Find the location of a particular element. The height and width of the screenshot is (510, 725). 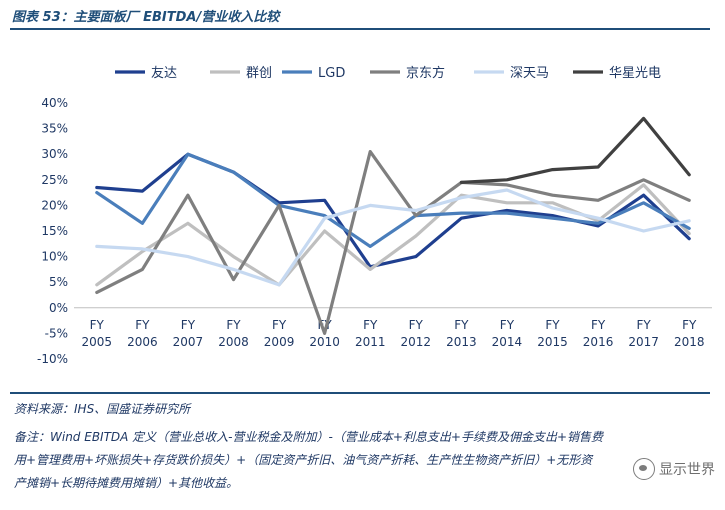

series-line is located at coordinates (575, 150).